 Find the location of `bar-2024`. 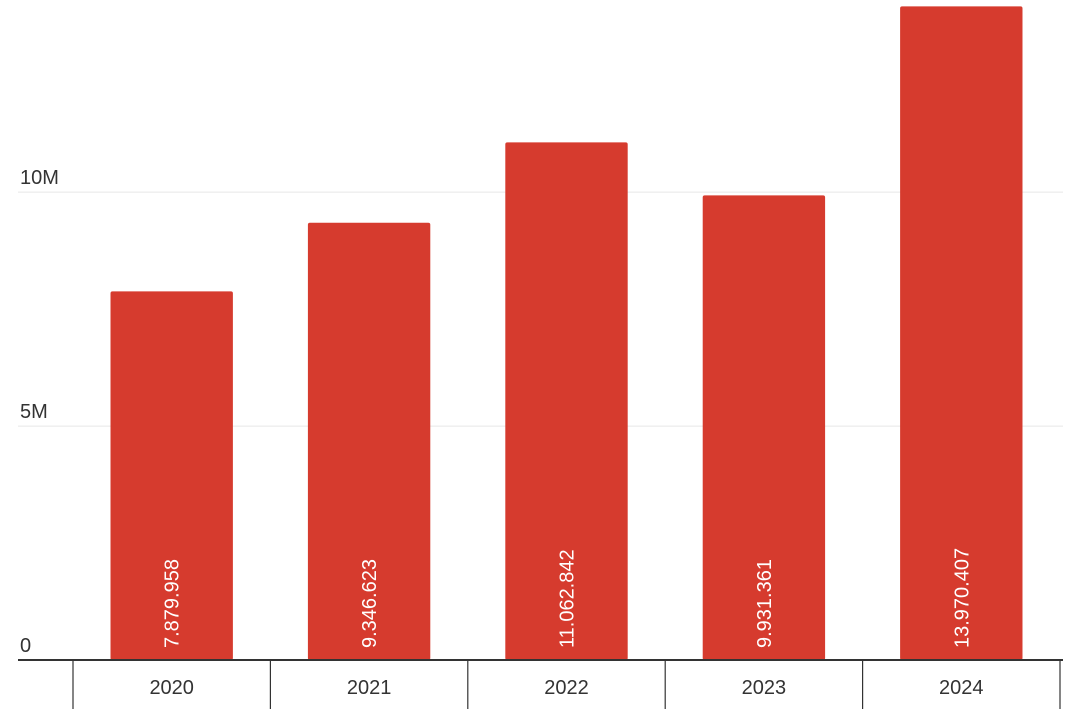

bar-2024 is located at coordinates (961, 333).